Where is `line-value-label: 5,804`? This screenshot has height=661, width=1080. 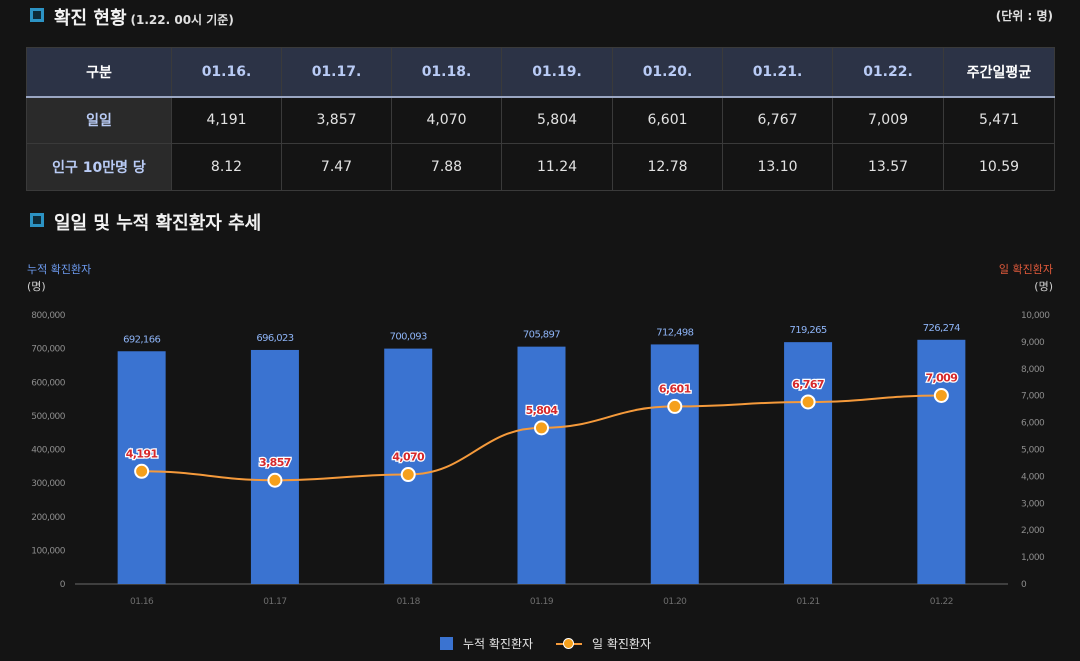 line-value-label: 5,804 is located at coordinates (542, 410).